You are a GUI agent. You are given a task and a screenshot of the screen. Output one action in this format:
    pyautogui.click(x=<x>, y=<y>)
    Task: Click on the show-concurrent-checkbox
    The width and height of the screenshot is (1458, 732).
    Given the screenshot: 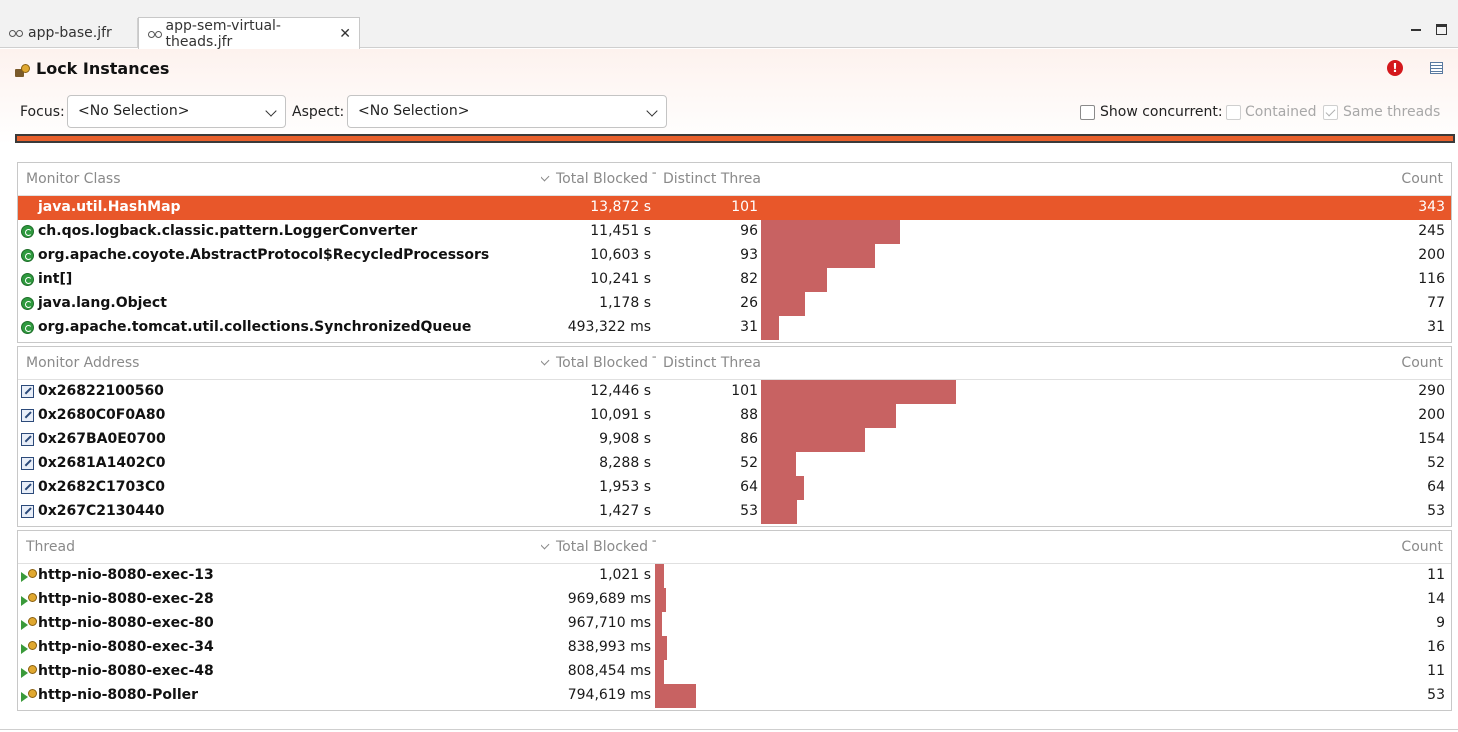 What is the action you would take?
    pyautogui.click(x=1087, y=112)
    